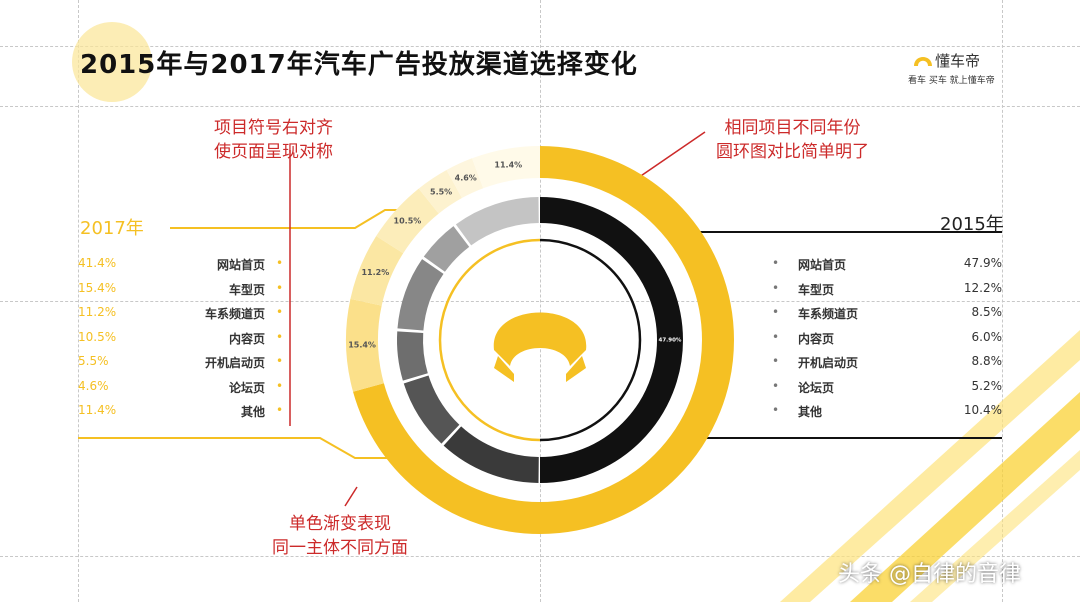 Image resolution: width=1080 pixels, height=602 pixels. Describe the element at coordinates (816, 338) in the screenshot. I see `legend-2015-category: 内容页` at that location.